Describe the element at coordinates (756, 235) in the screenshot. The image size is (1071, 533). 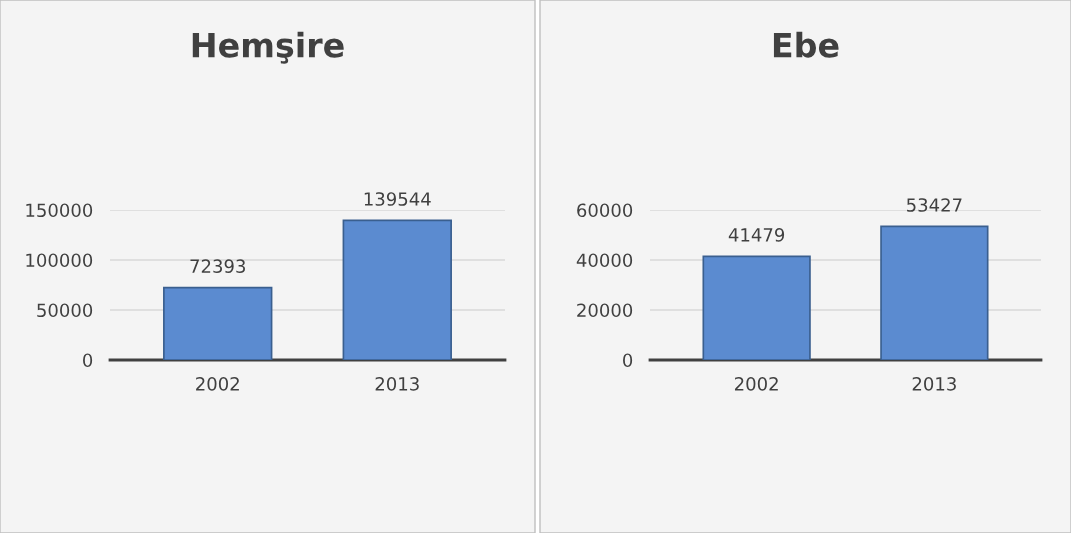
I see `data-label: 41479` at that location.